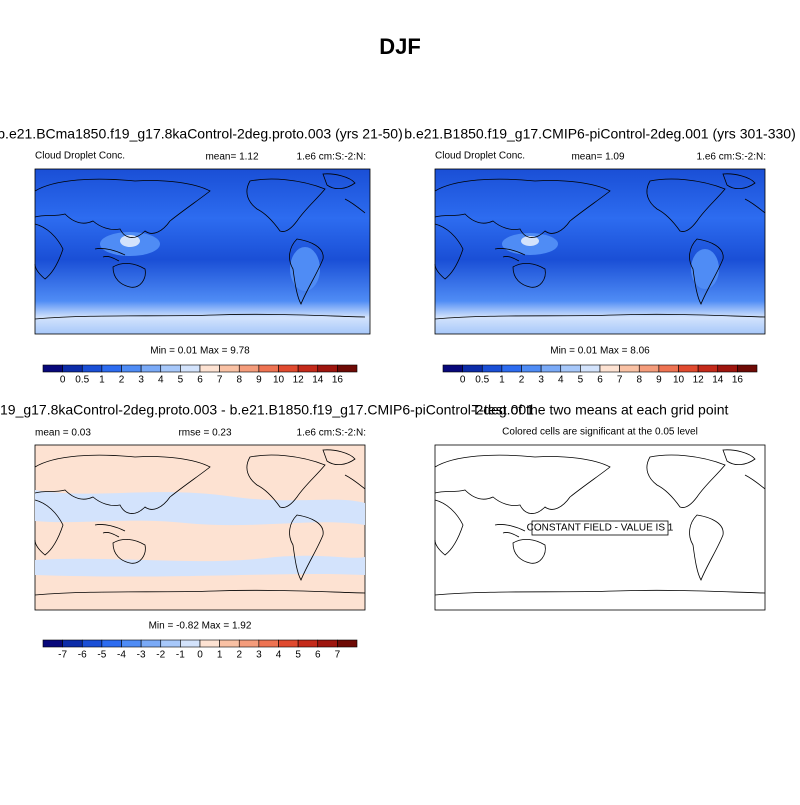 This screenshot has width=800, height=805. What do you see at coordinates (63, 433) in the screenshot?
I see `panel-left: mean = 0.03` at bounding box center [63, 433].